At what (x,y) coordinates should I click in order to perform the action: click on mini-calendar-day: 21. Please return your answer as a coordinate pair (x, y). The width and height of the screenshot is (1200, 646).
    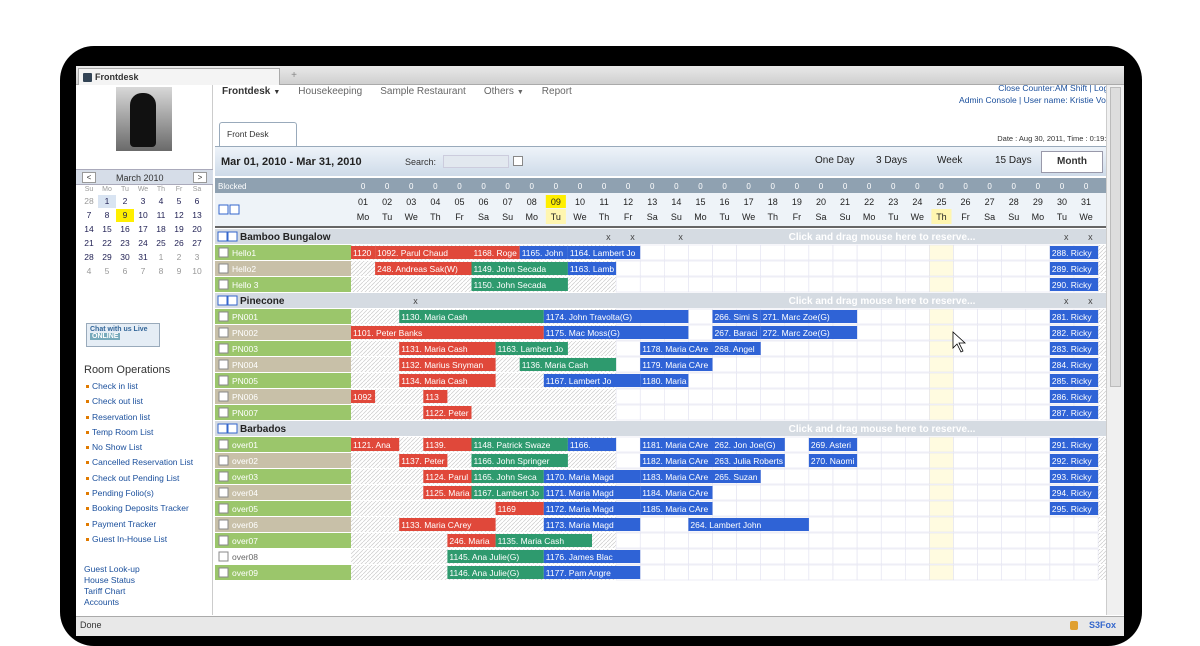
    Looking at the image, I should click on (89, 243).